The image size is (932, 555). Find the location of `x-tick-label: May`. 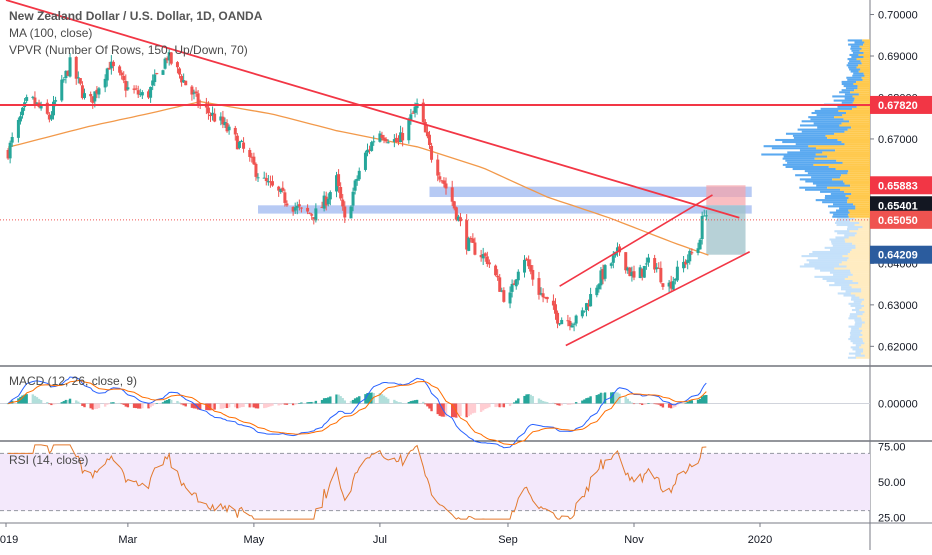

x-tick-label: May is located at coordinates (253, 540).